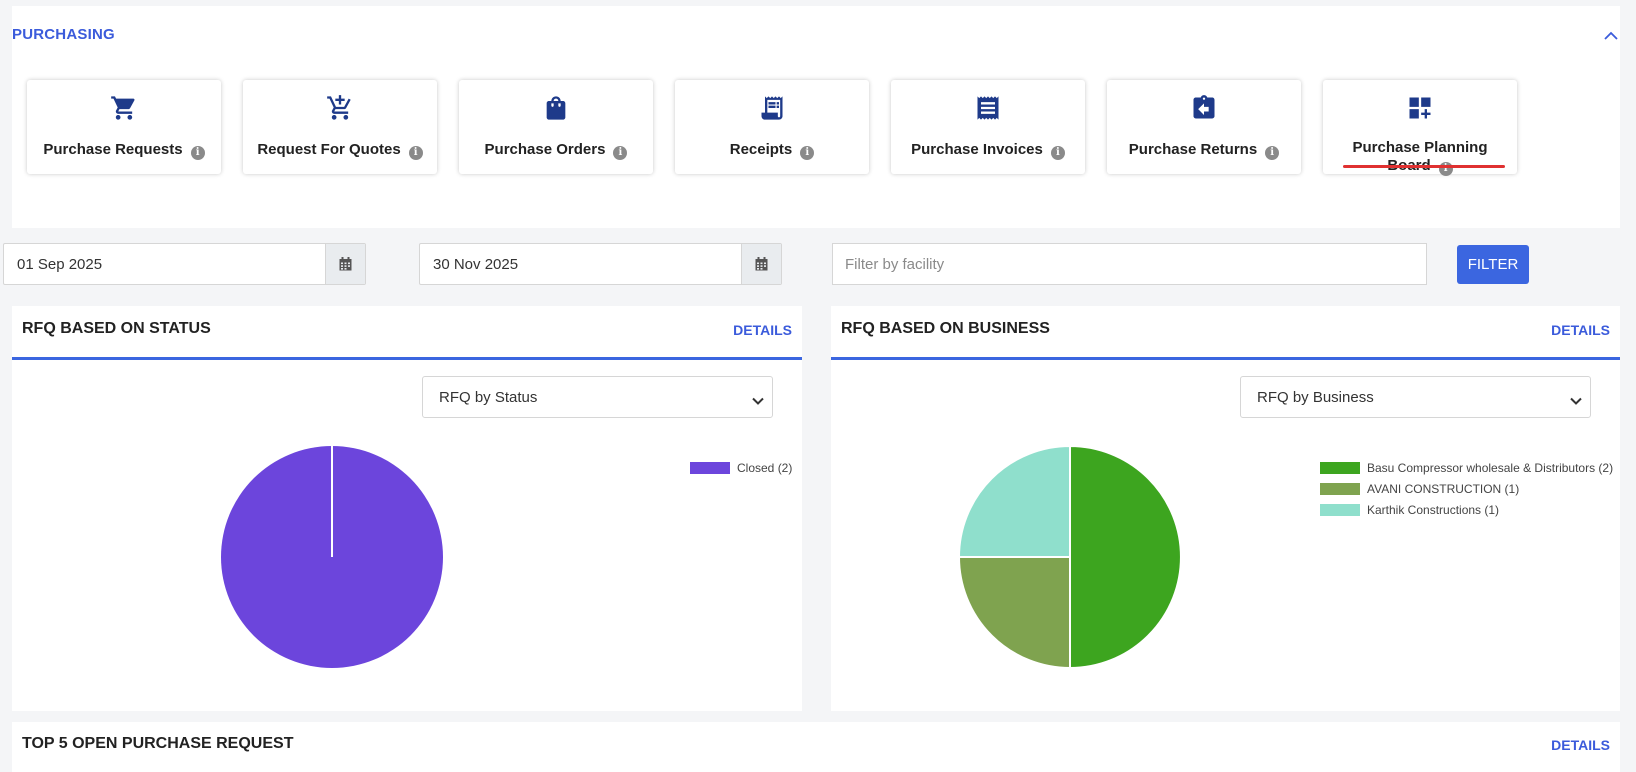 Image resolution: width=1636 pixels, height=772 pixels. What do you see at coordinates (158, 743) in the screenshot?
I see `panel-title: TOP 5 OPEN PURCHASE REQUEST` at bounding box center [158, 743].